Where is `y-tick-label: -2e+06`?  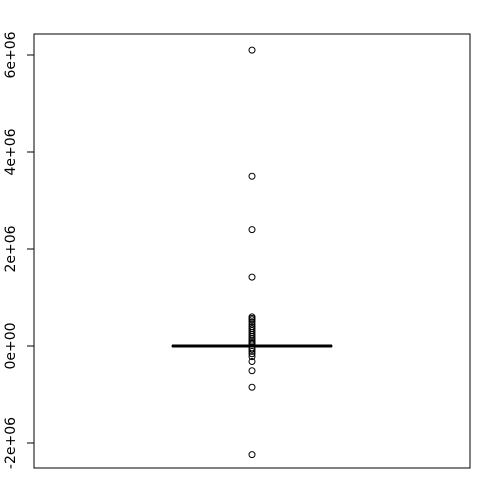
y-tick-label: -2e+06 is located at coordinates (11, 443).